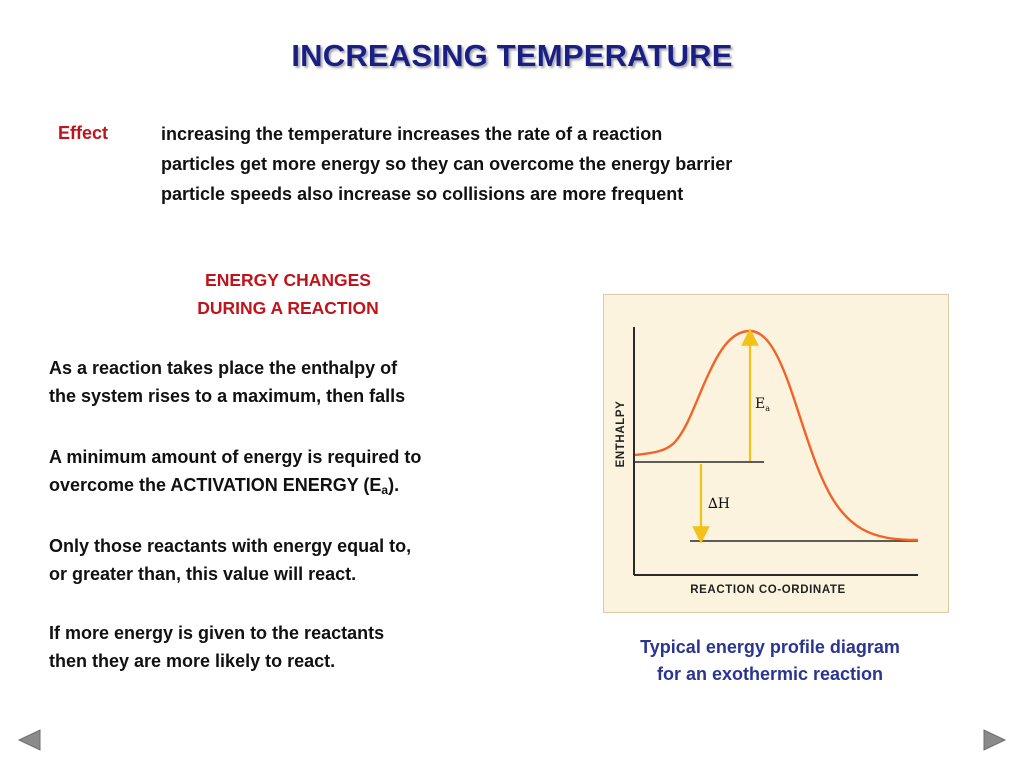  What do you see at coordinates (776, 435) in the screenshot?
I see `energy-curve` at bounding box center [776, 435].